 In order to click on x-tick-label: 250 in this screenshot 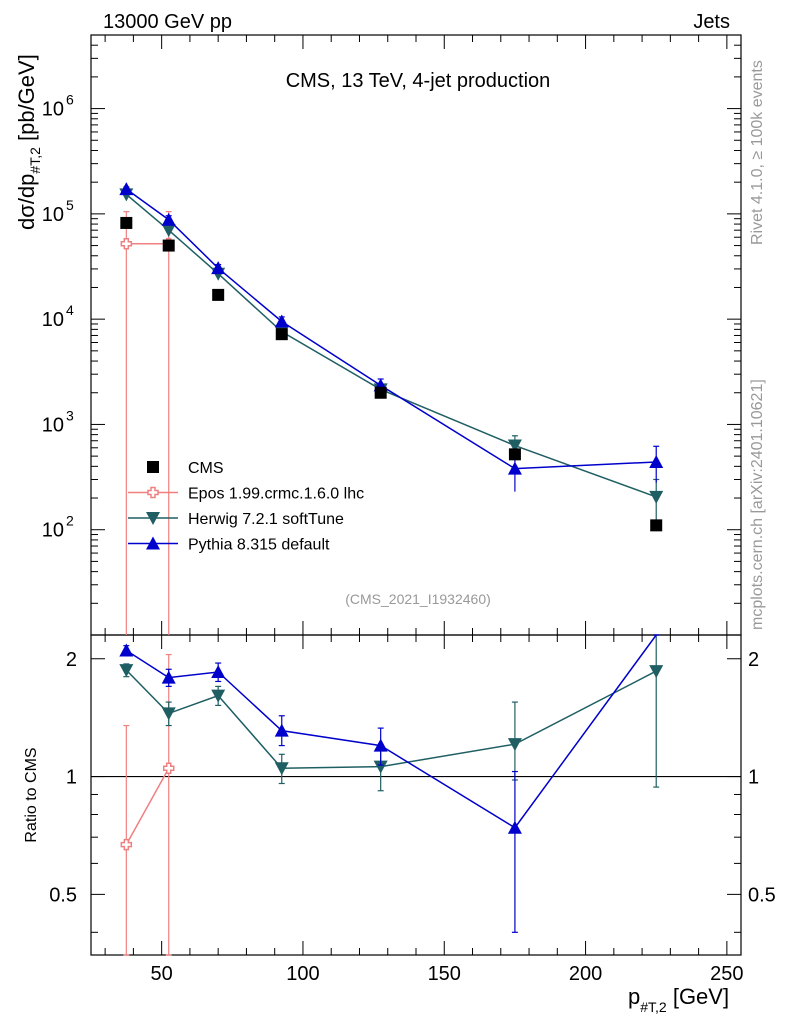, I will do `click(726, 974)`.